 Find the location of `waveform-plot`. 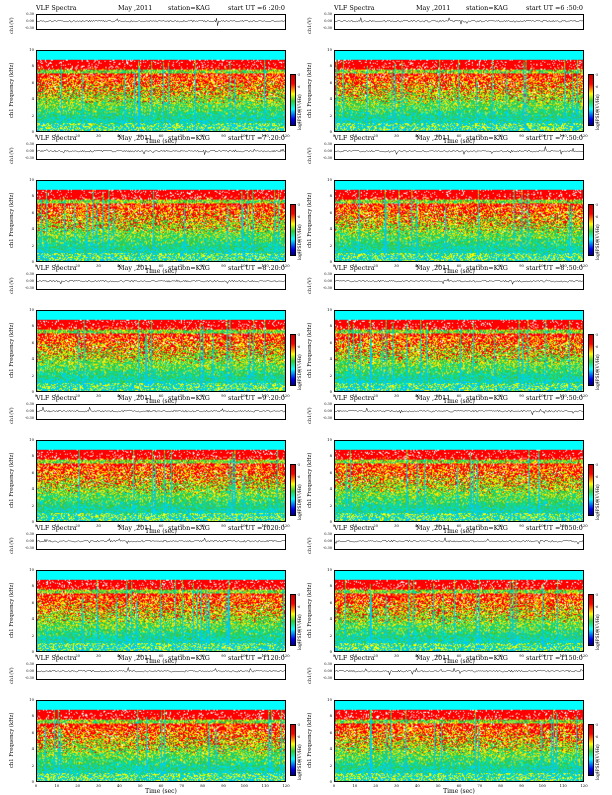

waveform-plot is located at coordinates (161, 22).